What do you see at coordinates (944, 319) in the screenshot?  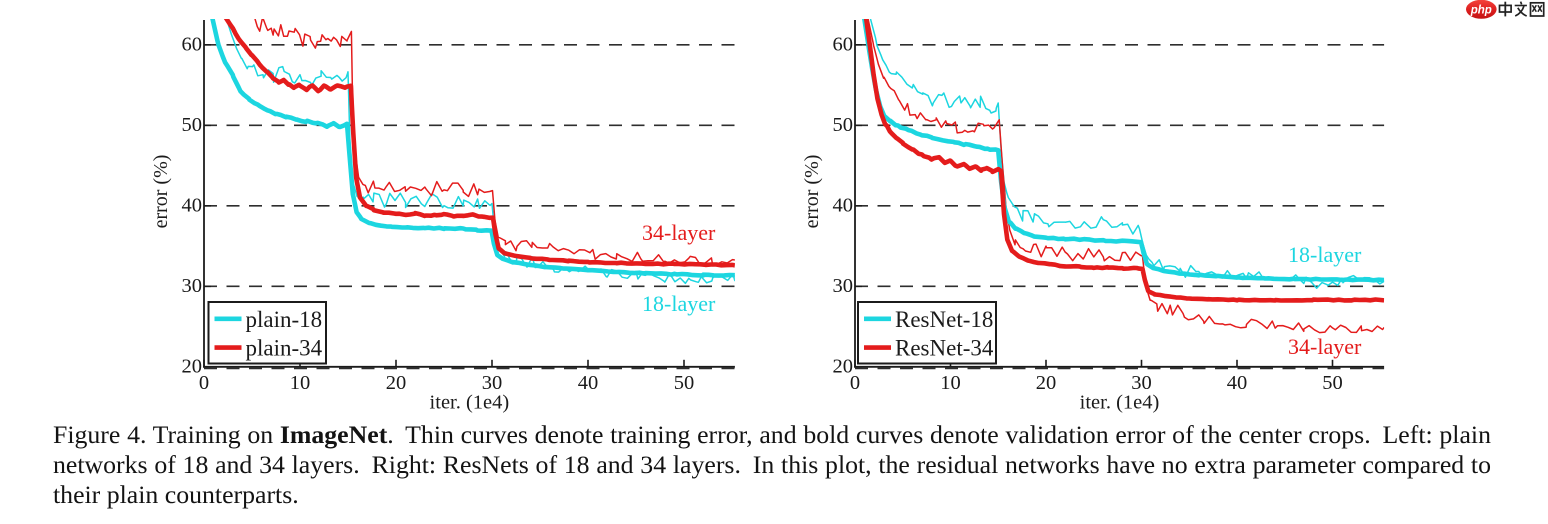 I see `svg-text: ResNet-18` at bounding box center [944, 319].